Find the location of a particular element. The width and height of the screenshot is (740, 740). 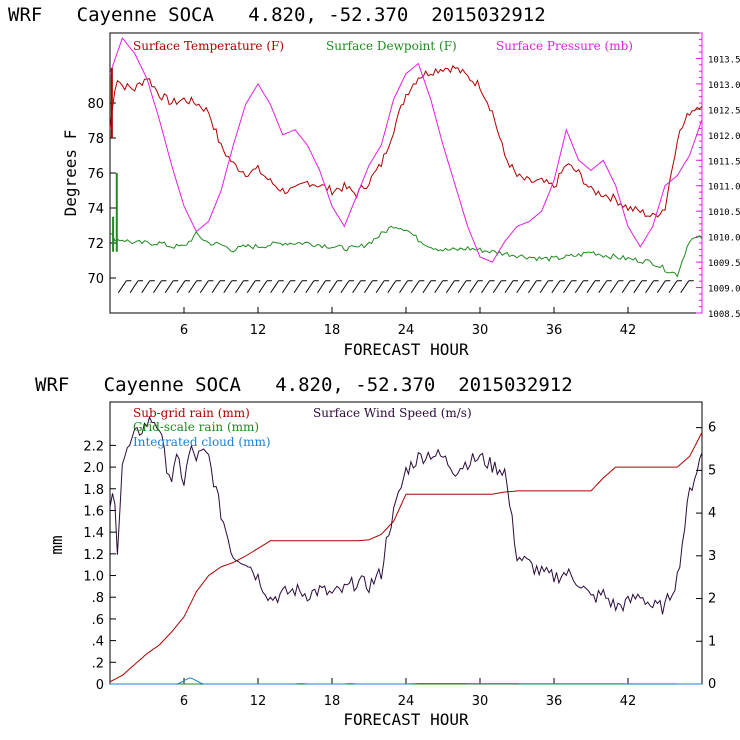

y2-tick-label: 2 is located at coordinates (712, 599).